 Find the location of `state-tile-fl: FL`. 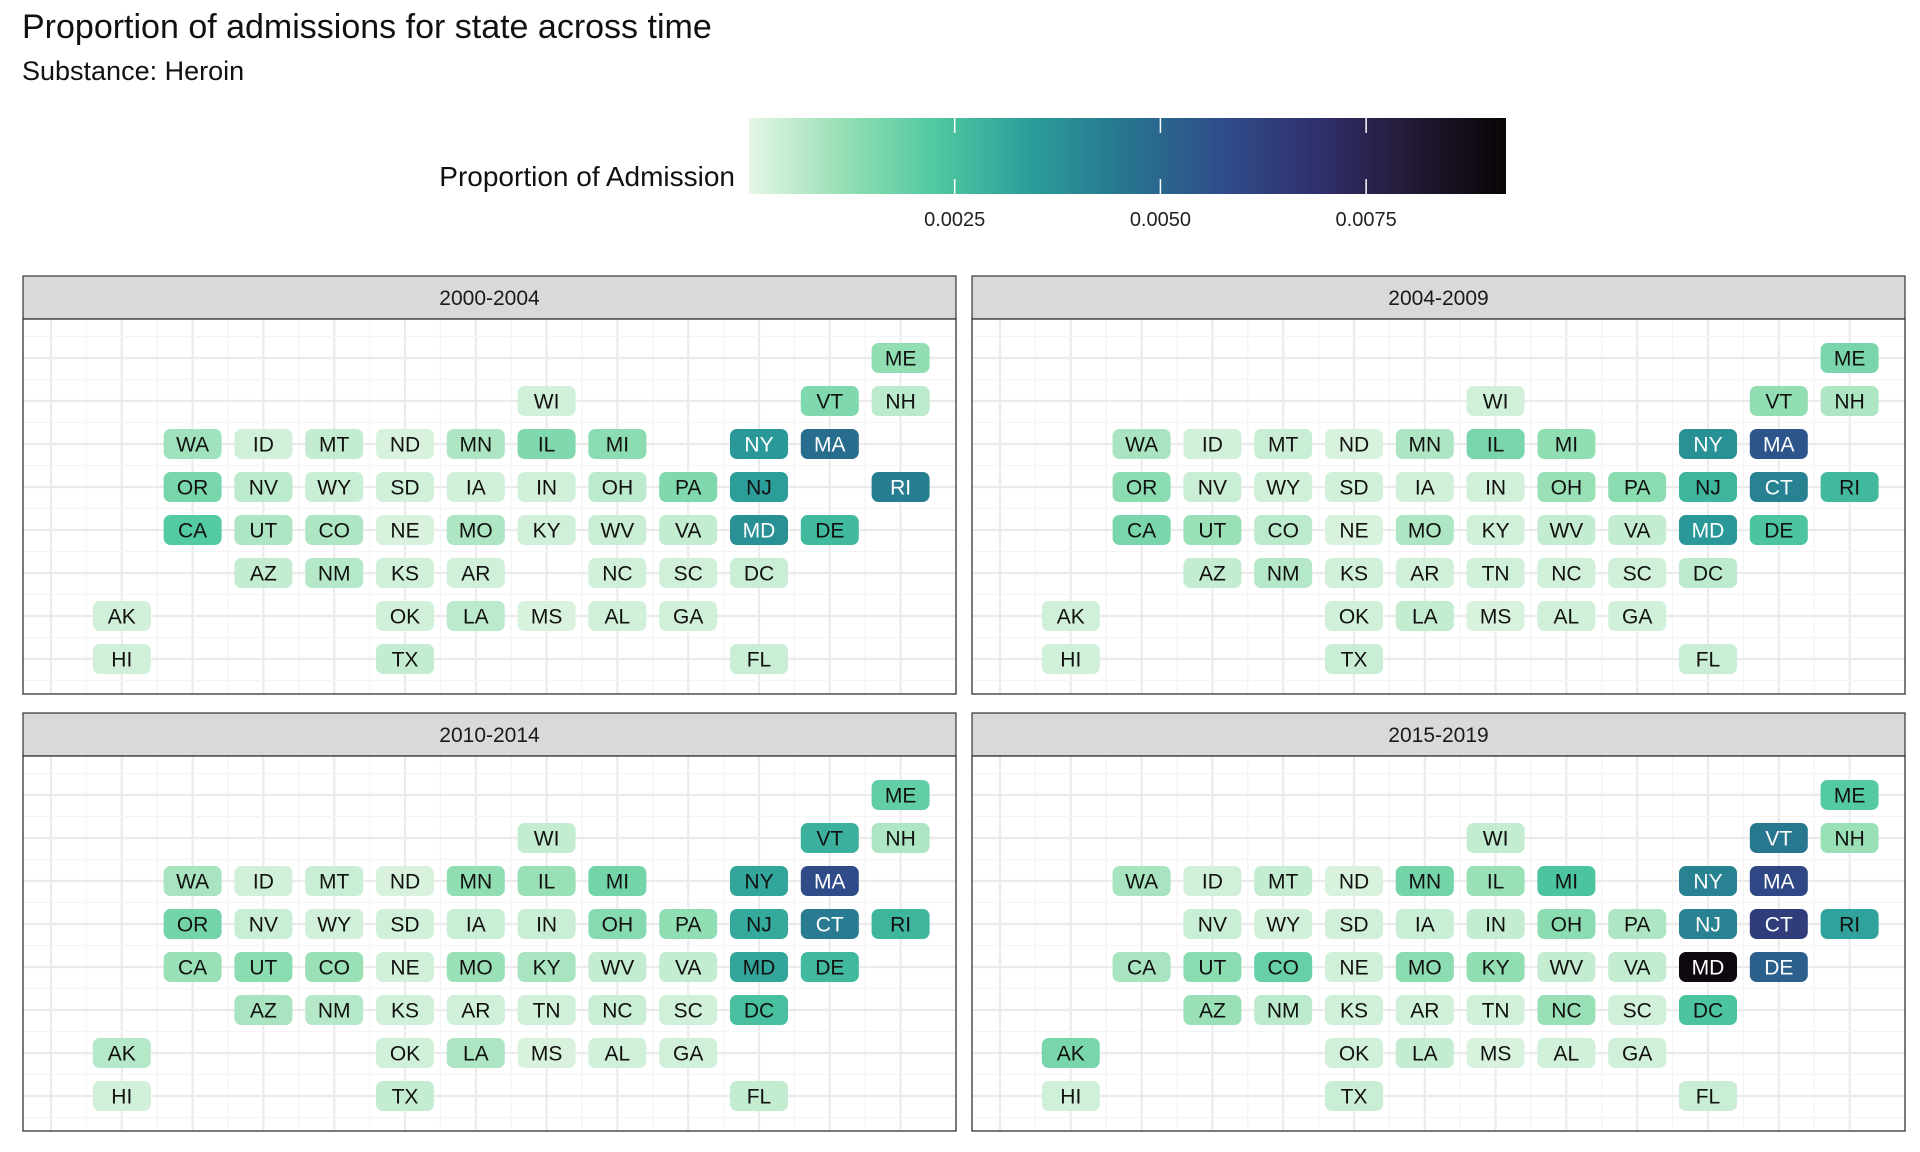

state-tile-fl: FL is located at coordinates (759, 659).